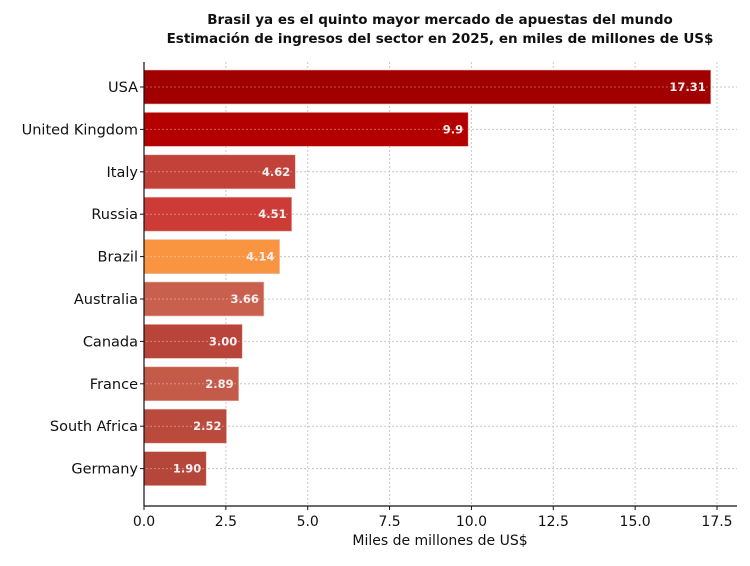 The image size is (750, 566). I want to click on bar-germany, so click(175, 468).